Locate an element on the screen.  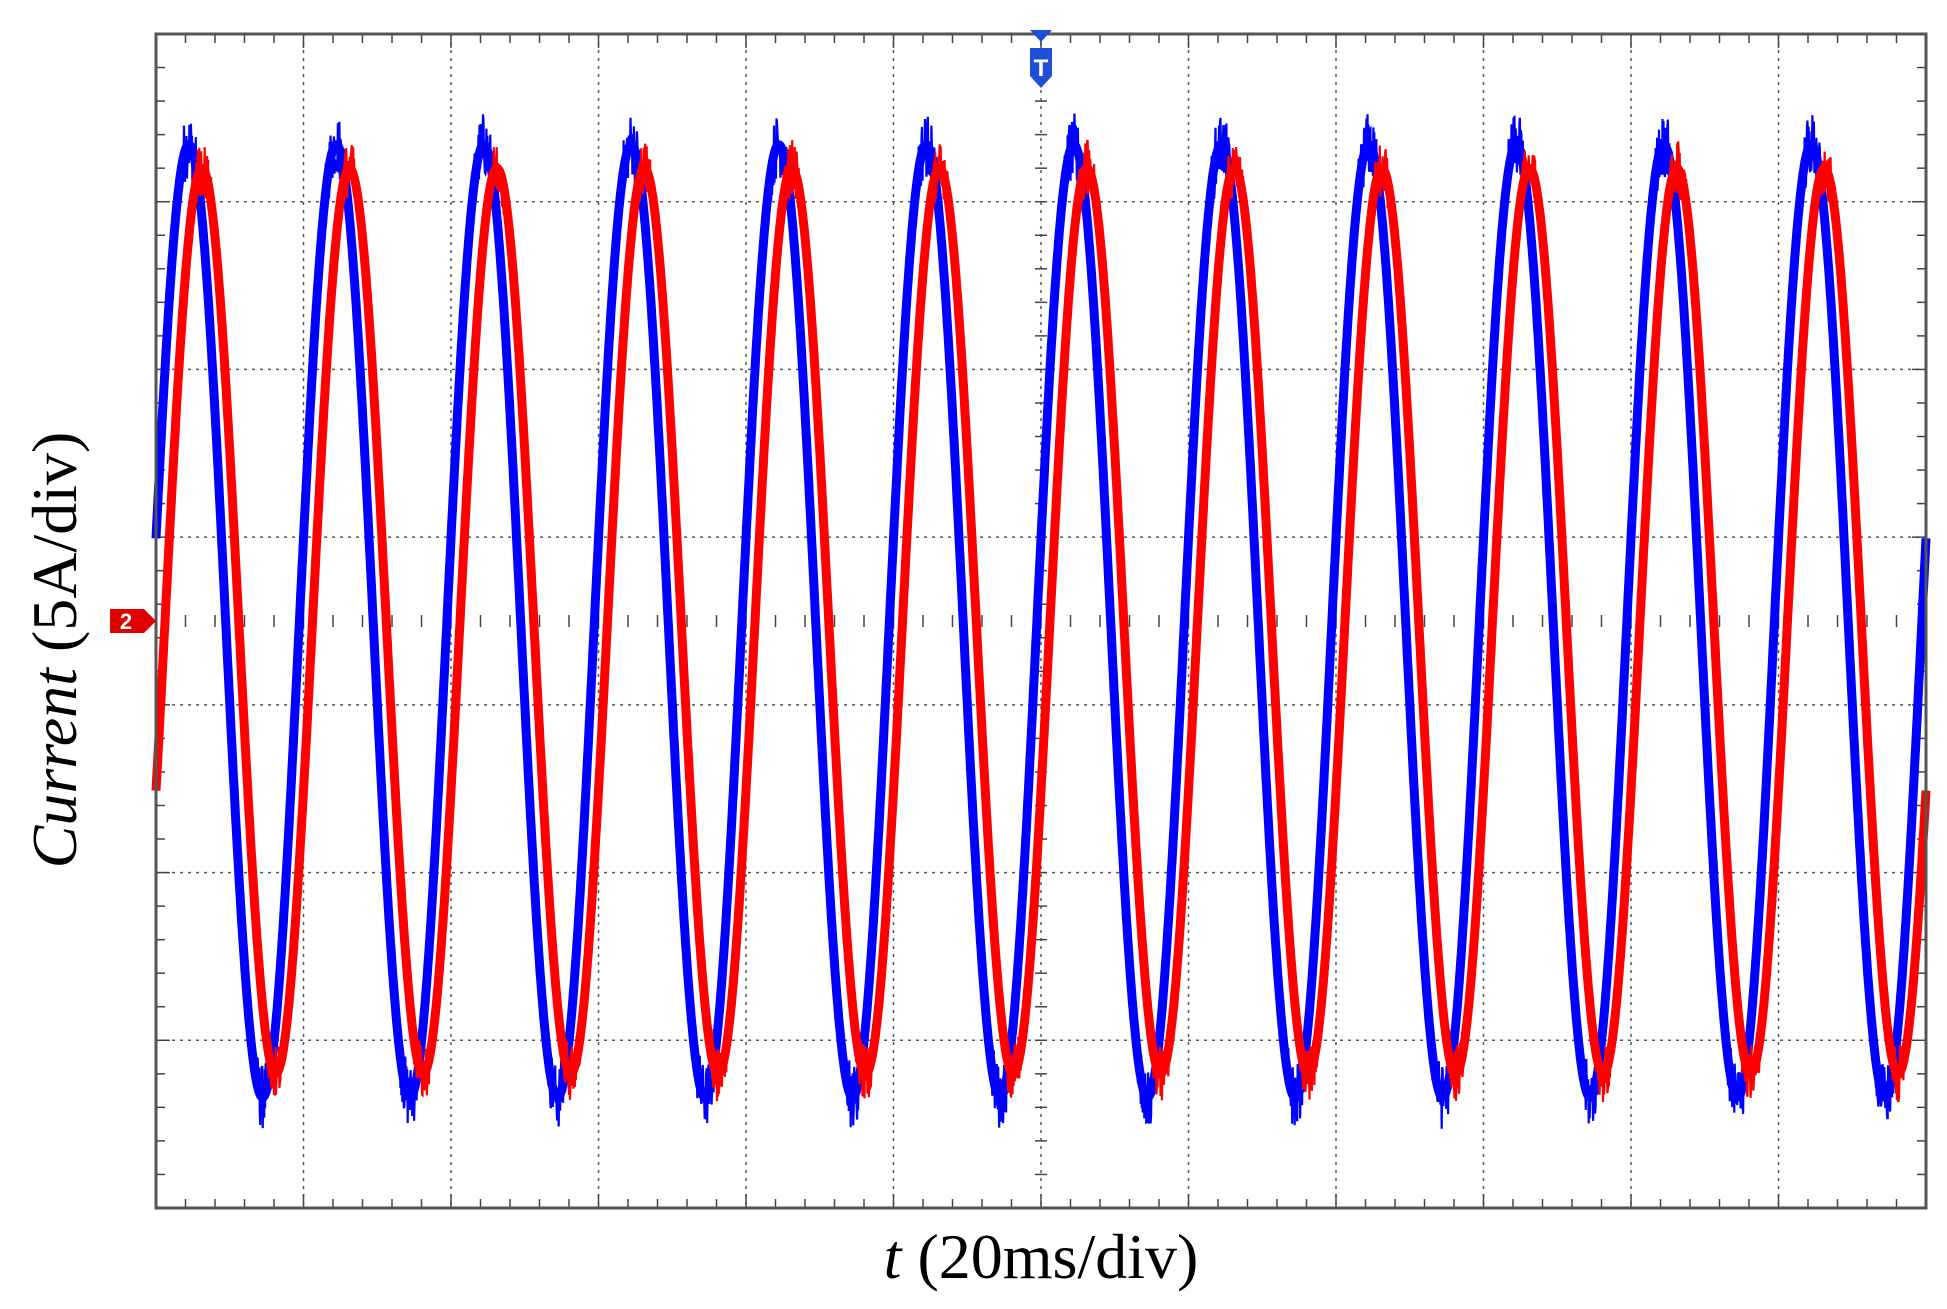
trigger-marker-label: T is located at coordinates (1041, 68).